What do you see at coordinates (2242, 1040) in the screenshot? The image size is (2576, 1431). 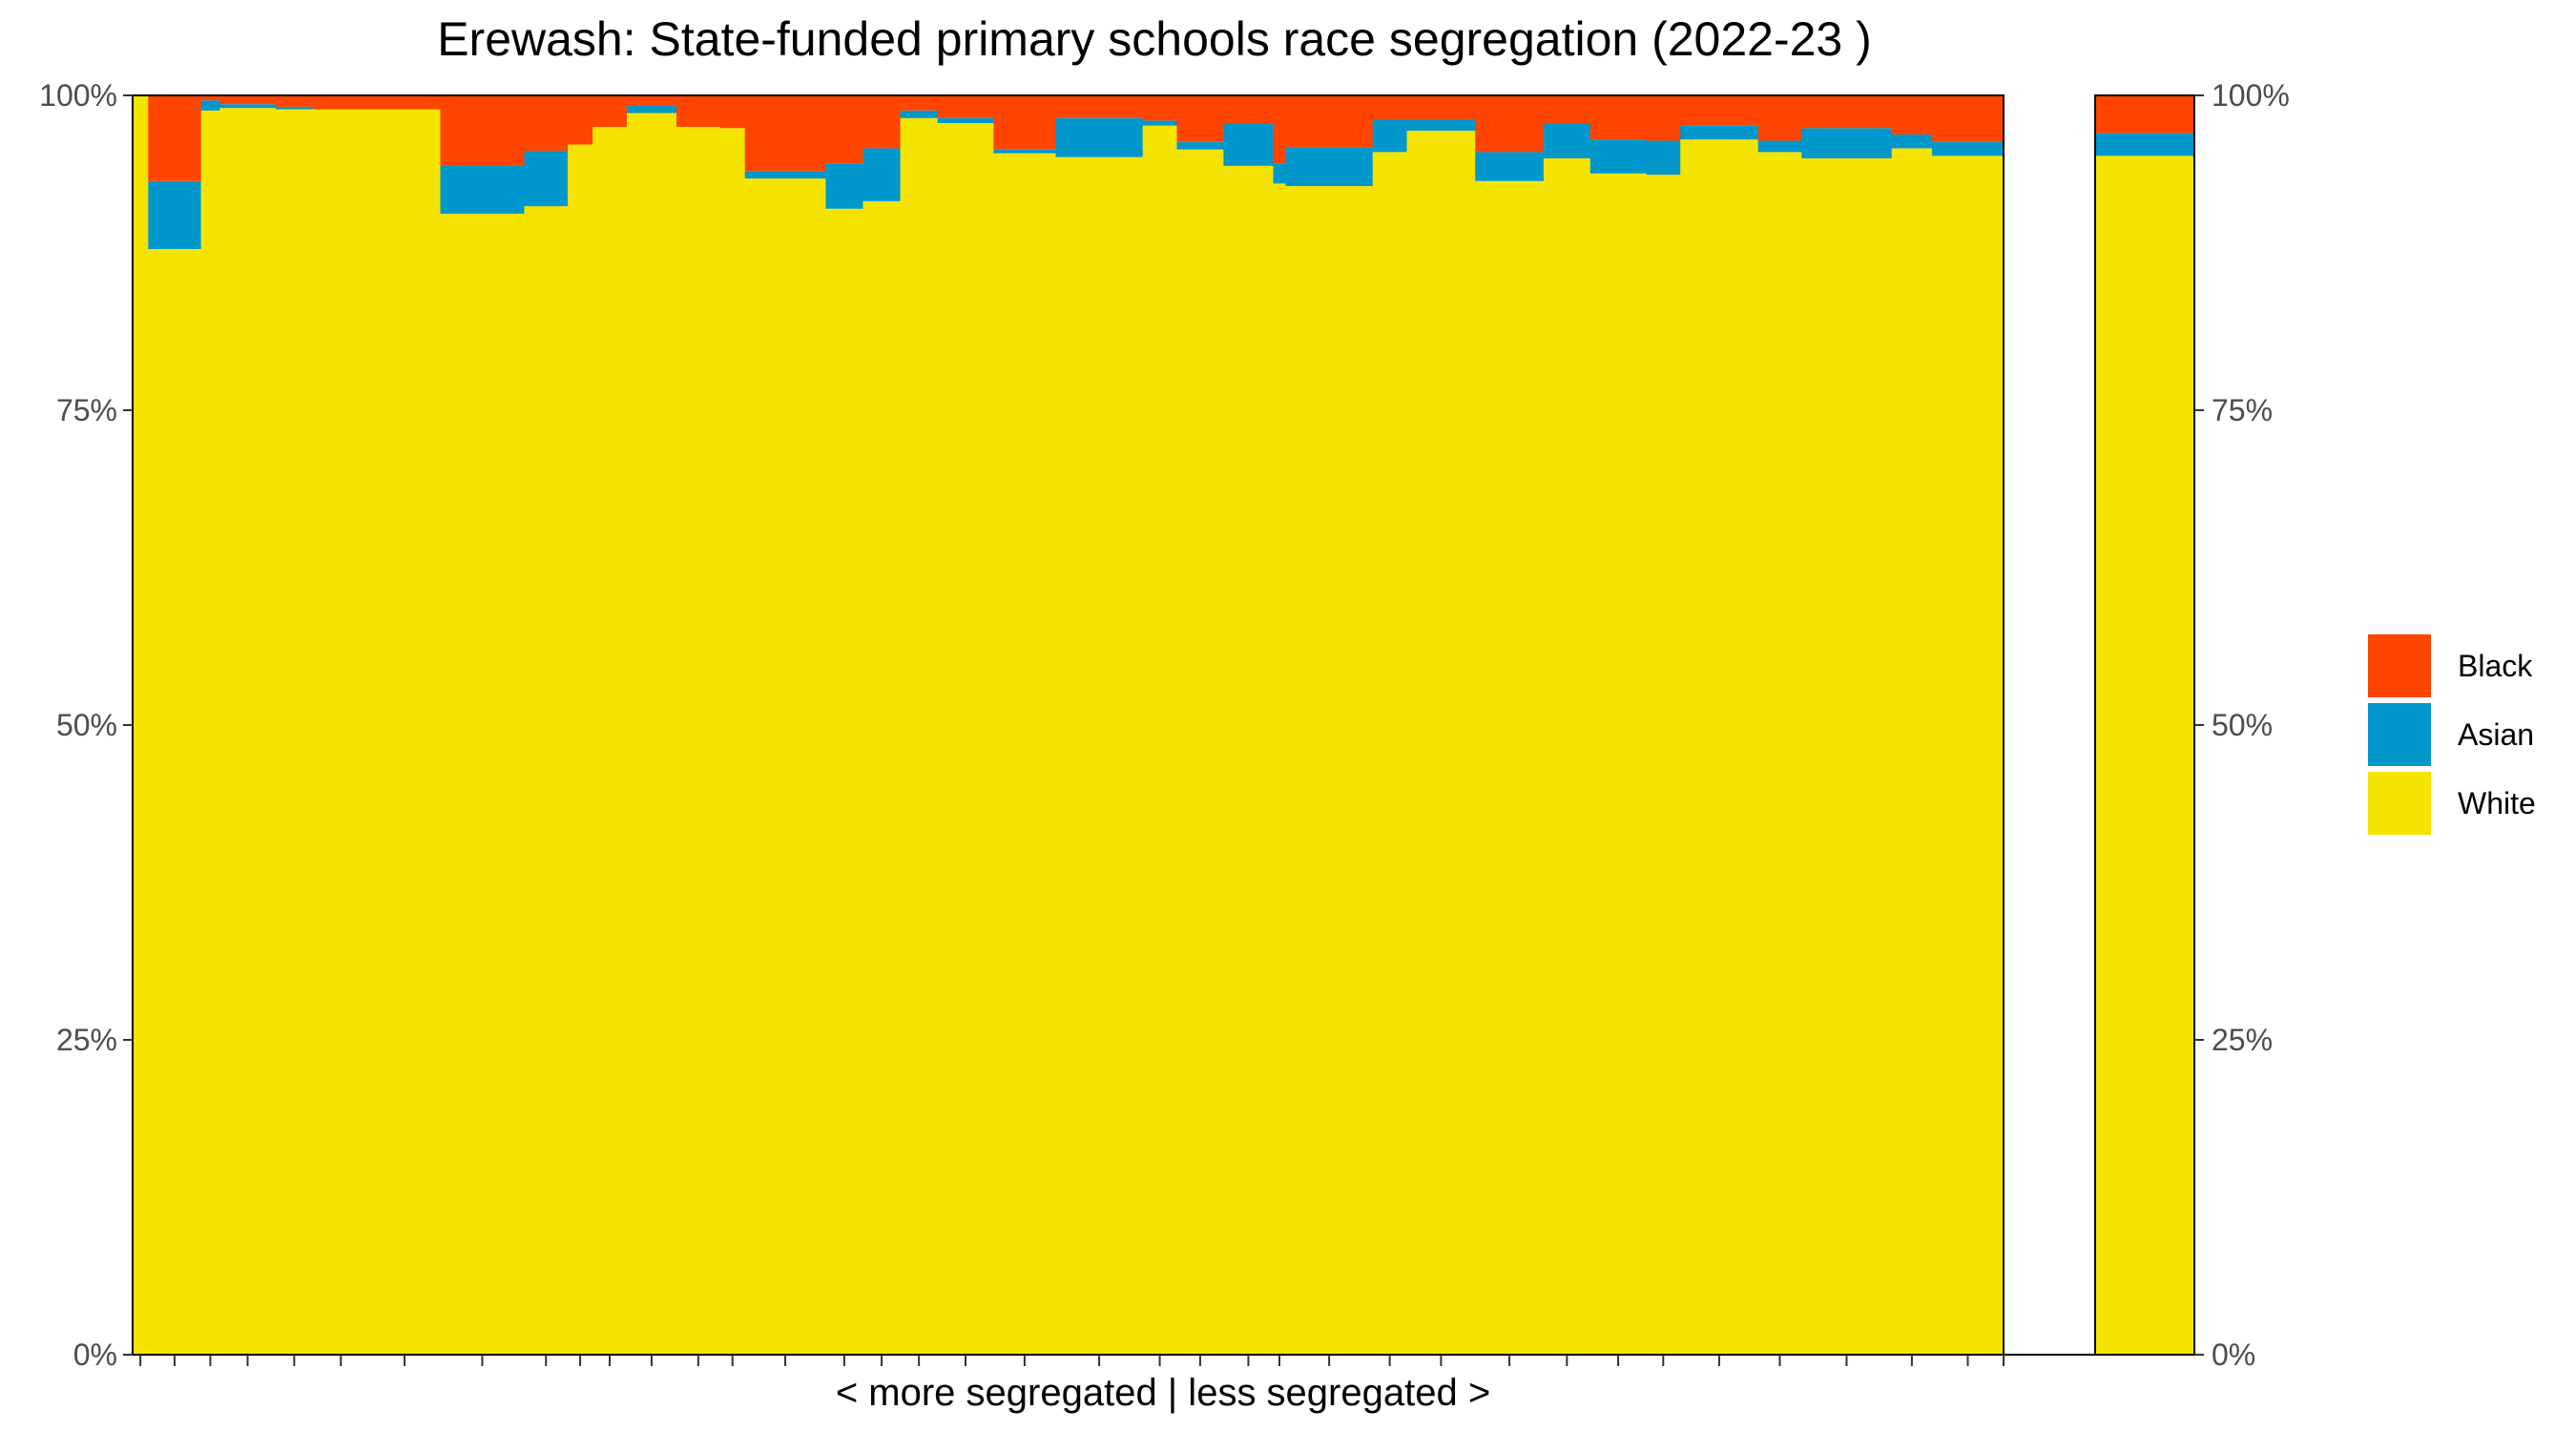 I see `y-tick-label-right: 25%` at bounding box center [2242, 1040].